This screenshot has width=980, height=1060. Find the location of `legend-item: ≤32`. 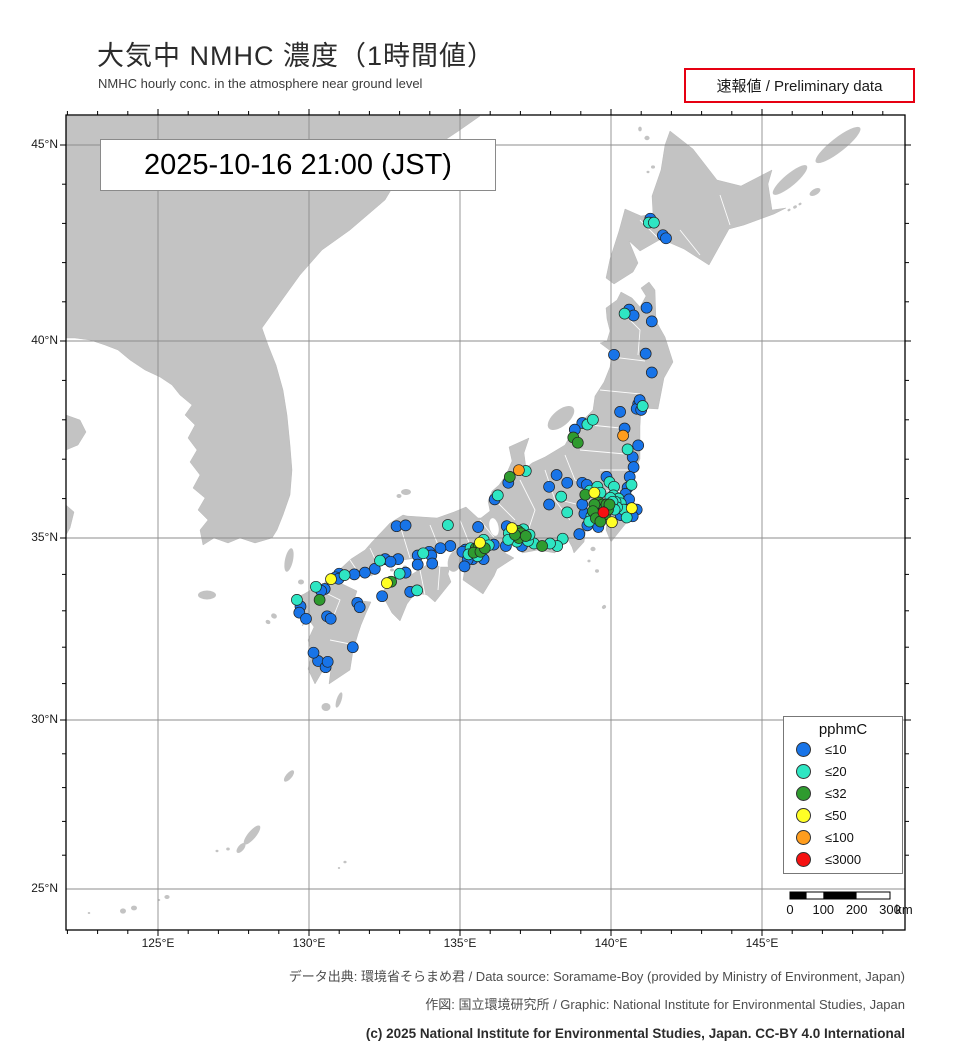

legend-item: ≤32 is located at coordinates (843, 793).